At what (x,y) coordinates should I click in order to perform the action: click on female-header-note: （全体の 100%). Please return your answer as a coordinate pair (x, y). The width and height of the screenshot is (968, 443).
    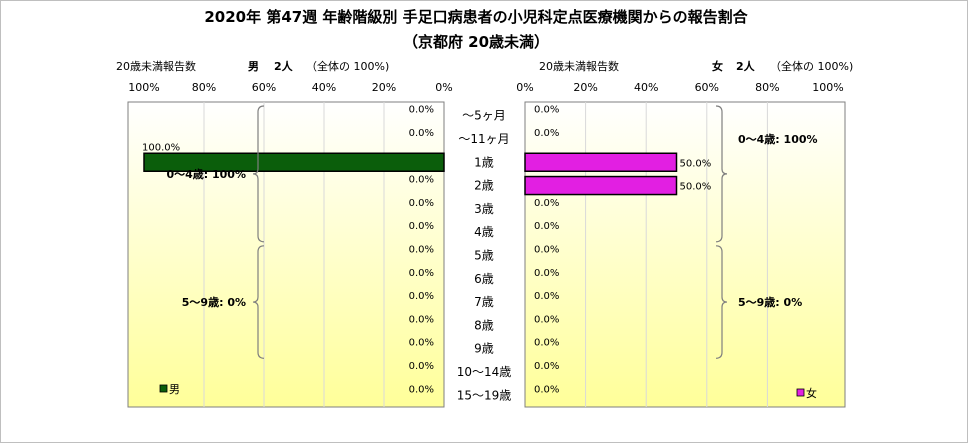
    Looking at the image, I should click on (811, 66).